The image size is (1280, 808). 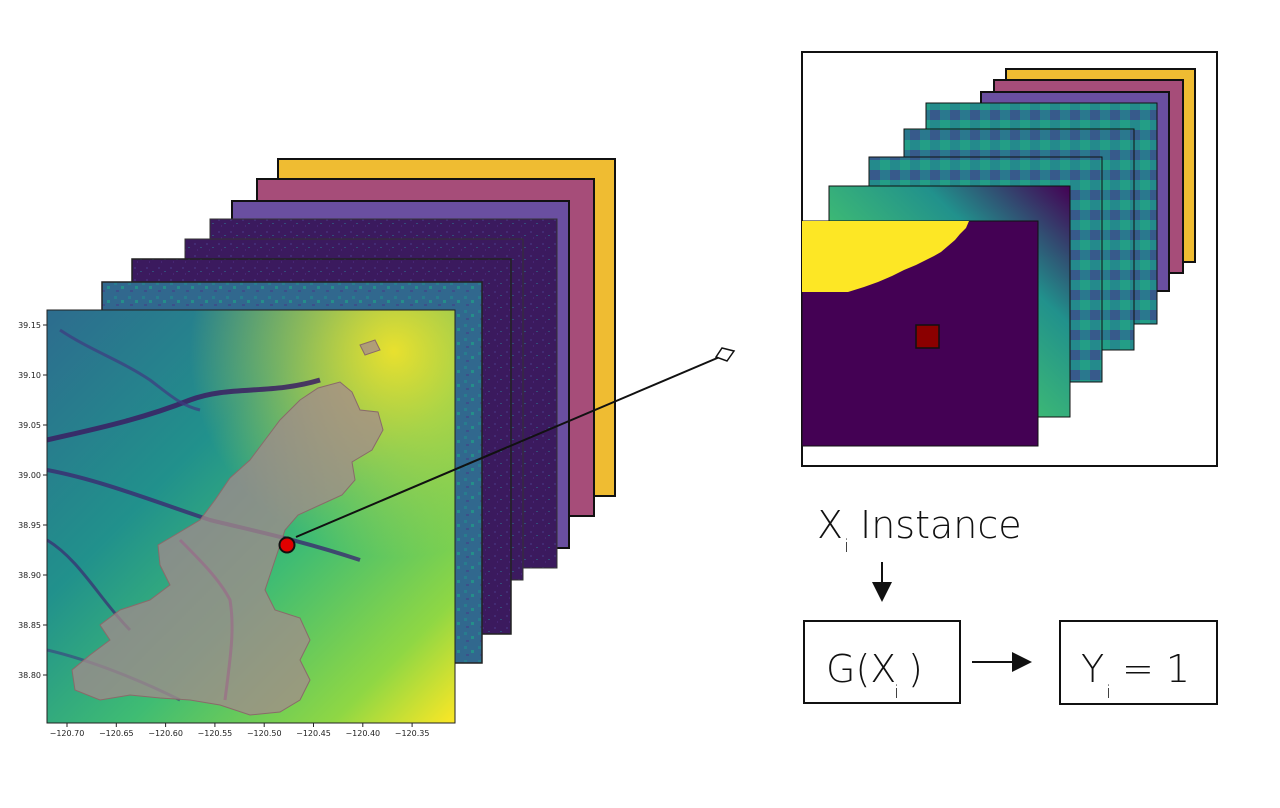 I want to click on patch-center-cell, so click(x=927, y=336).